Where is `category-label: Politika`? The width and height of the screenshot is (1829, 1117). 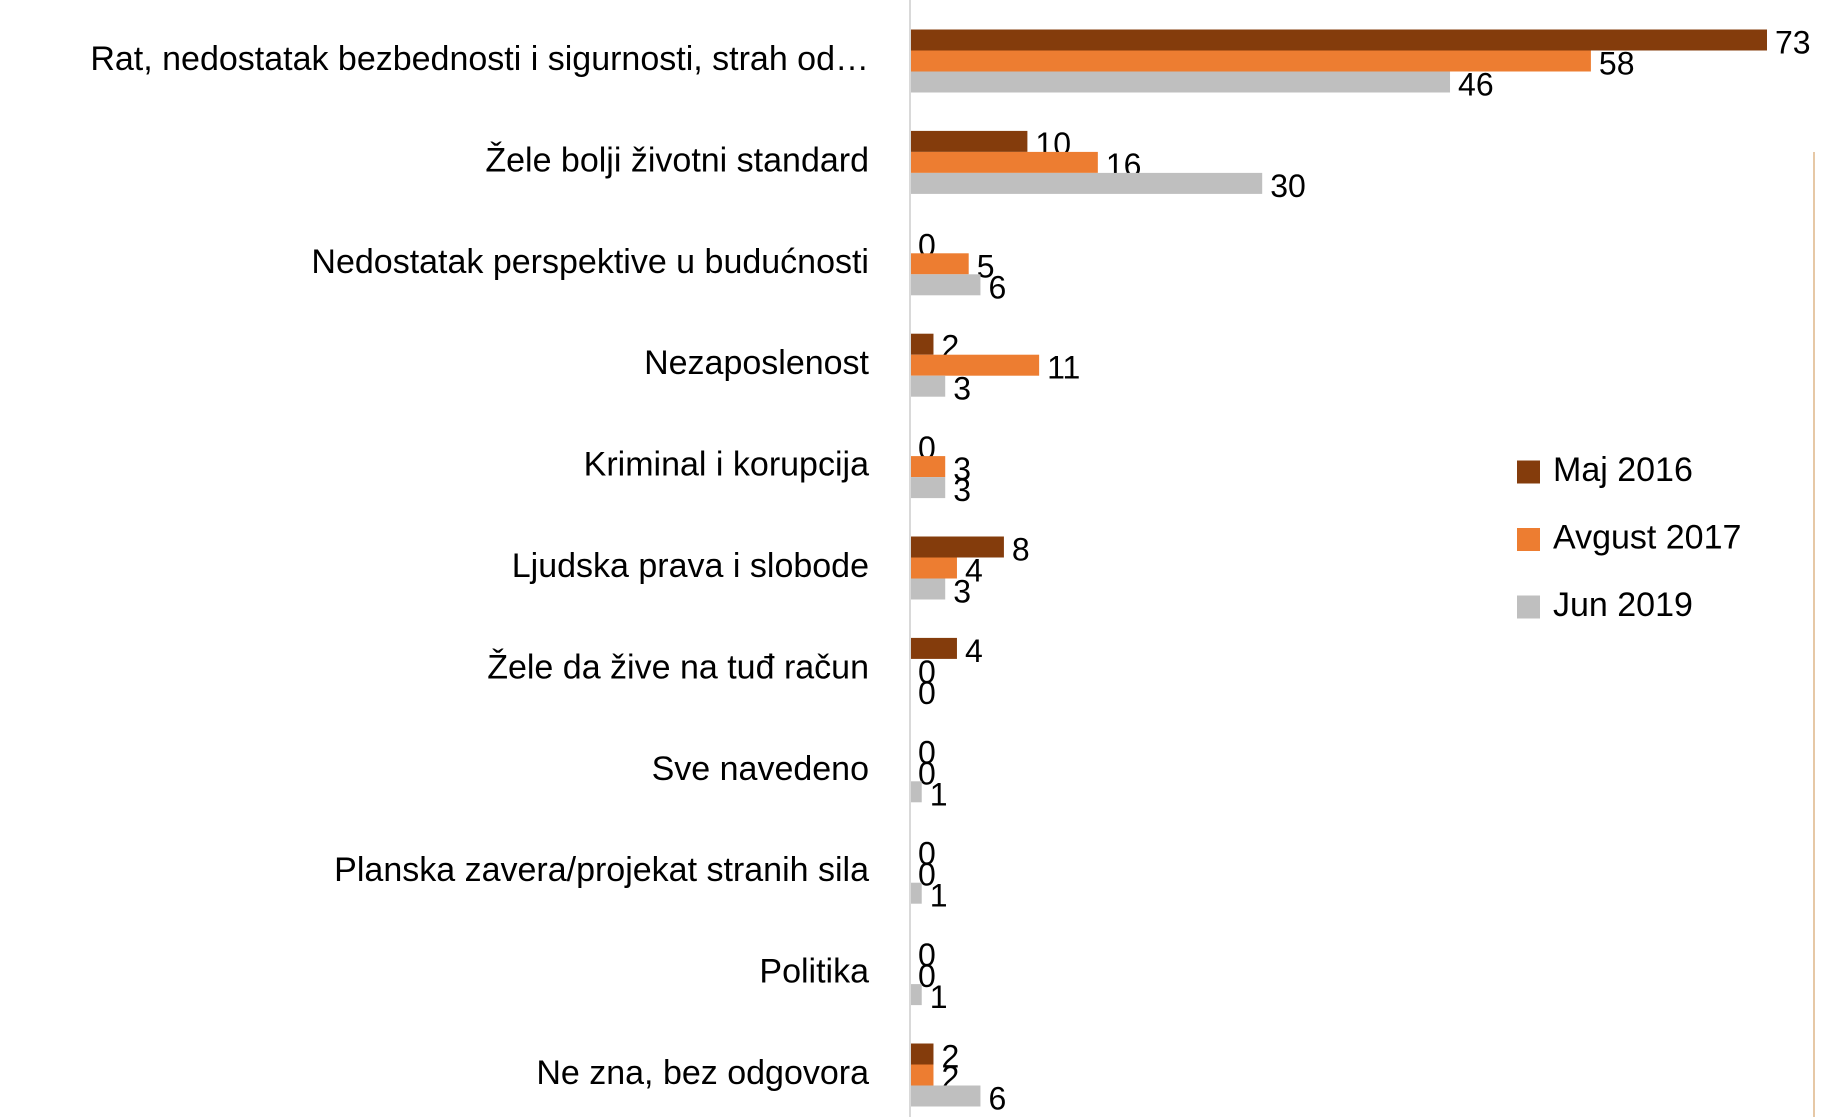
category-label: Politika is located at coordinates (814, 972).